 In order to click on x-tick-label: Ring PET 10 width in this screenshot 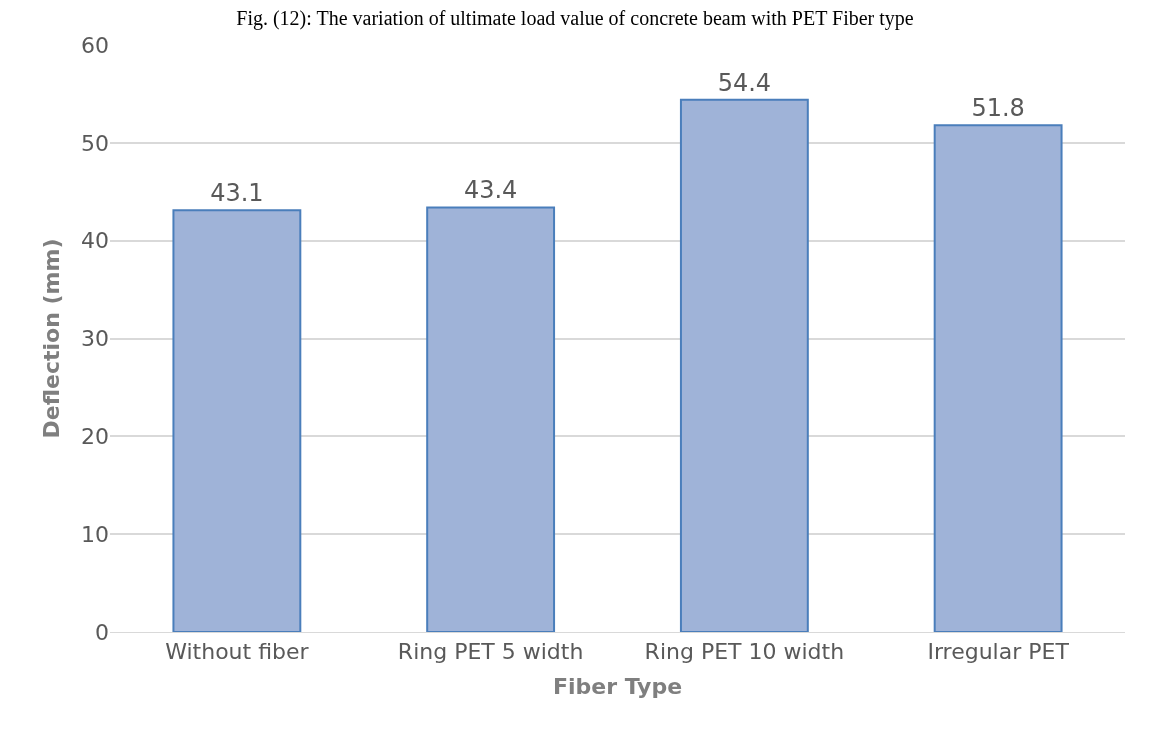, I will do `click(744, 652)`.